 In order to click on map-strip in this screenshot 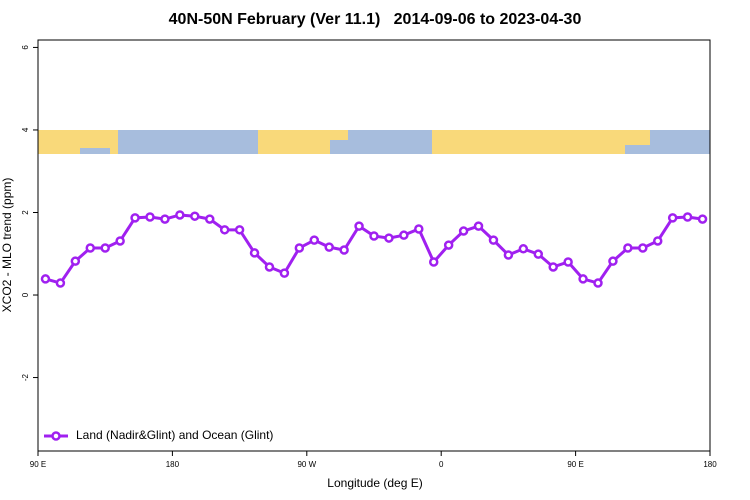, I will do `click(374, 142)`.